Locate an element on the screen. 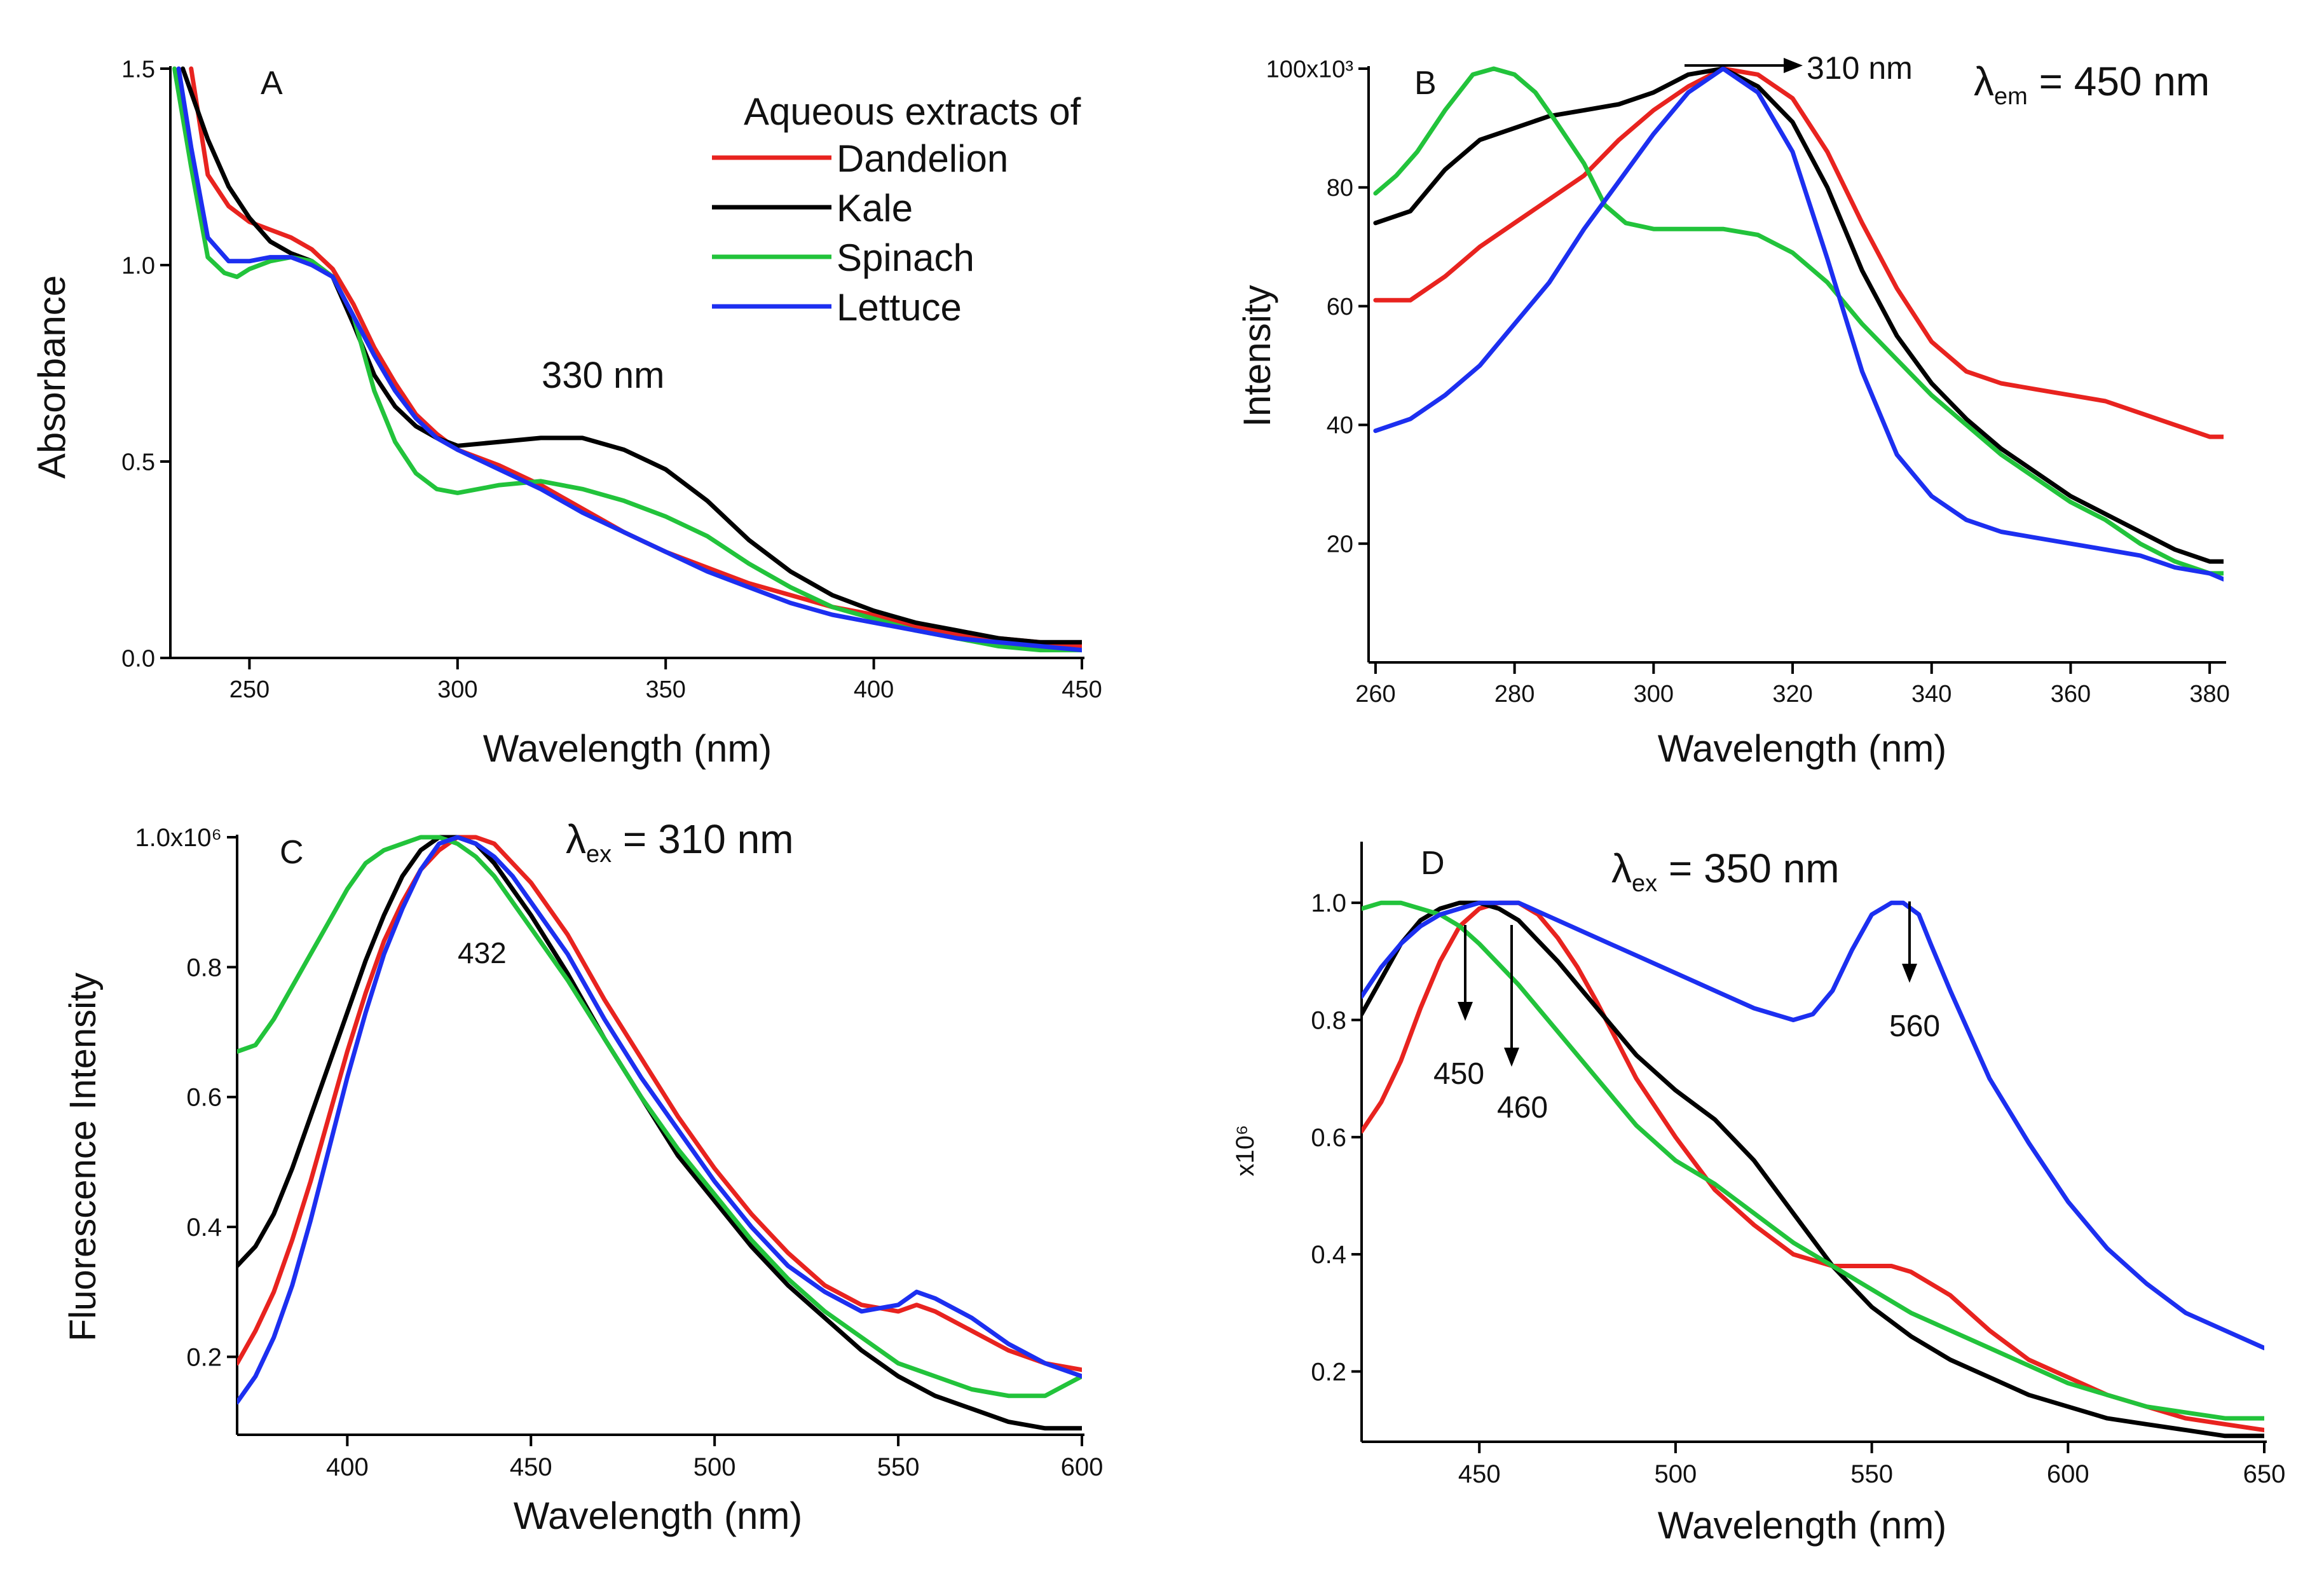 The height and width of the screenshot is (1574, 2324). x-tick-label-c: 500 is located at coordinates (715, 1467).